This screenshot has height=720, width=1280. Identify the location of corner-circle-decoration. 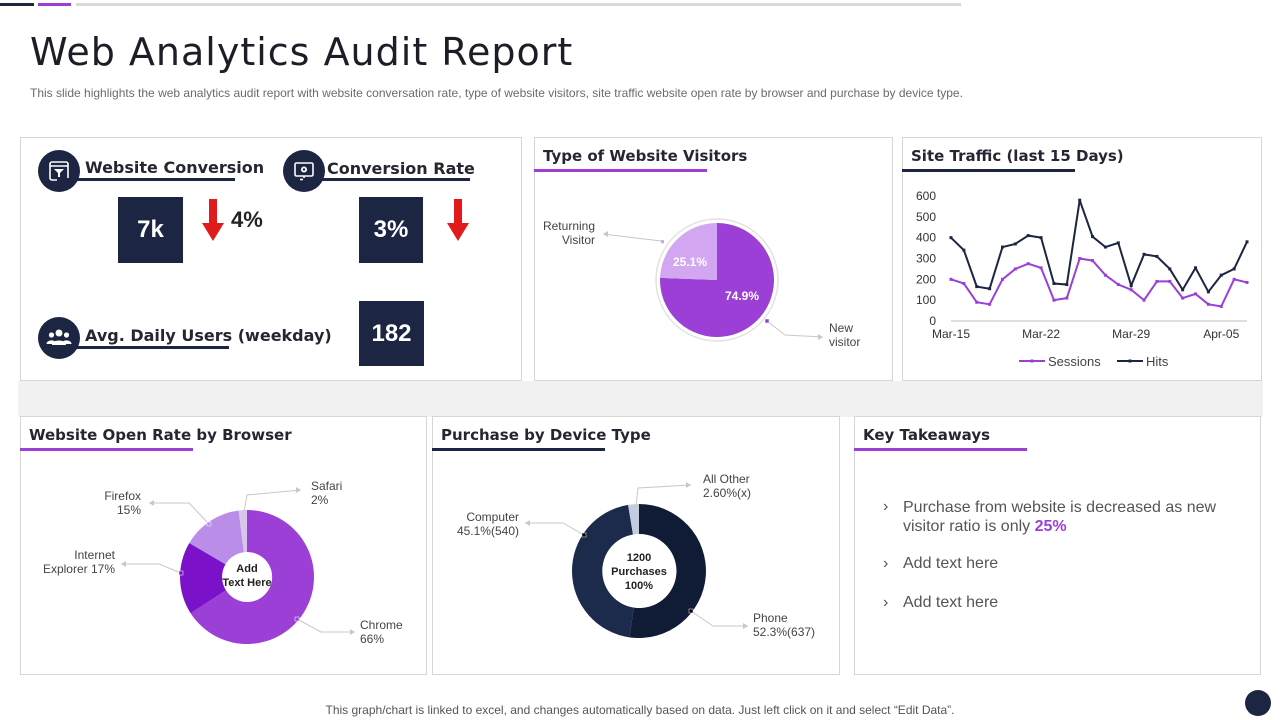
(1258, 703).